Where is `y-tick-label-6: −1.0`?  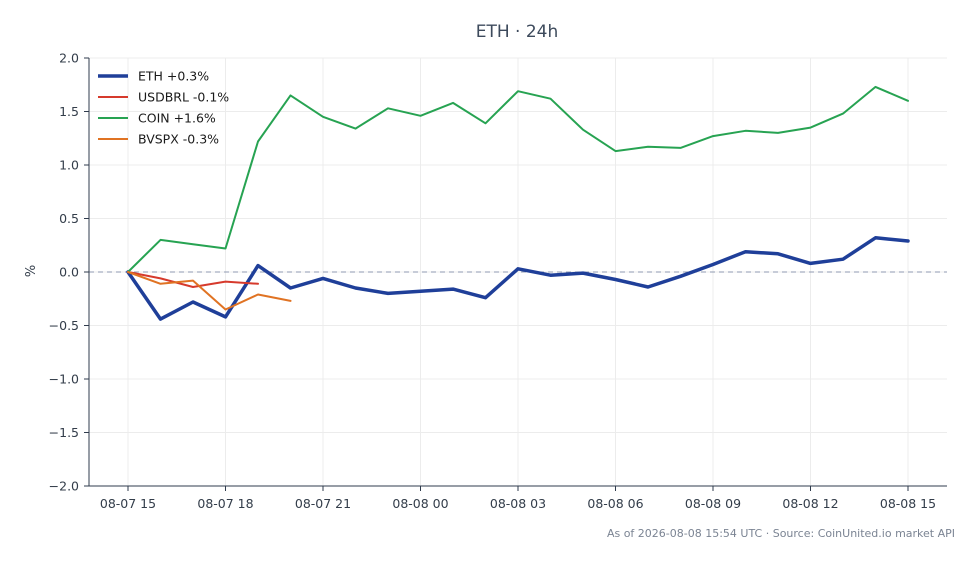
y-tick-label-6: −1.0 is located at coordinates (64, 379).